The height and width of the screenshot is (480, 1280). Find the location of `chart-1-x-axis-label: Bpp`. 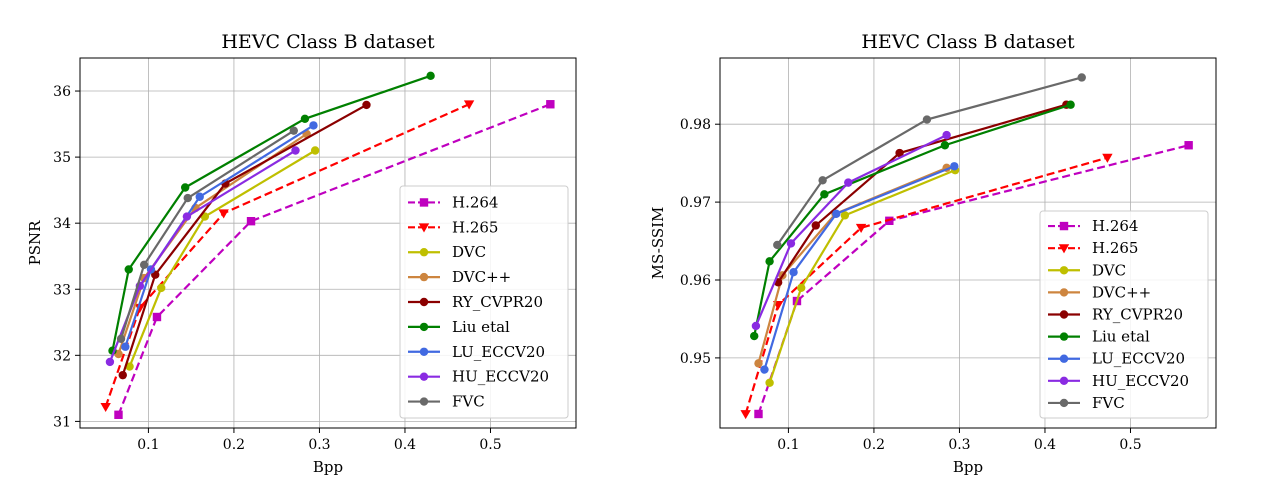

chart-1-x-axis-label: Bpp is located at coordinates (968, 467).